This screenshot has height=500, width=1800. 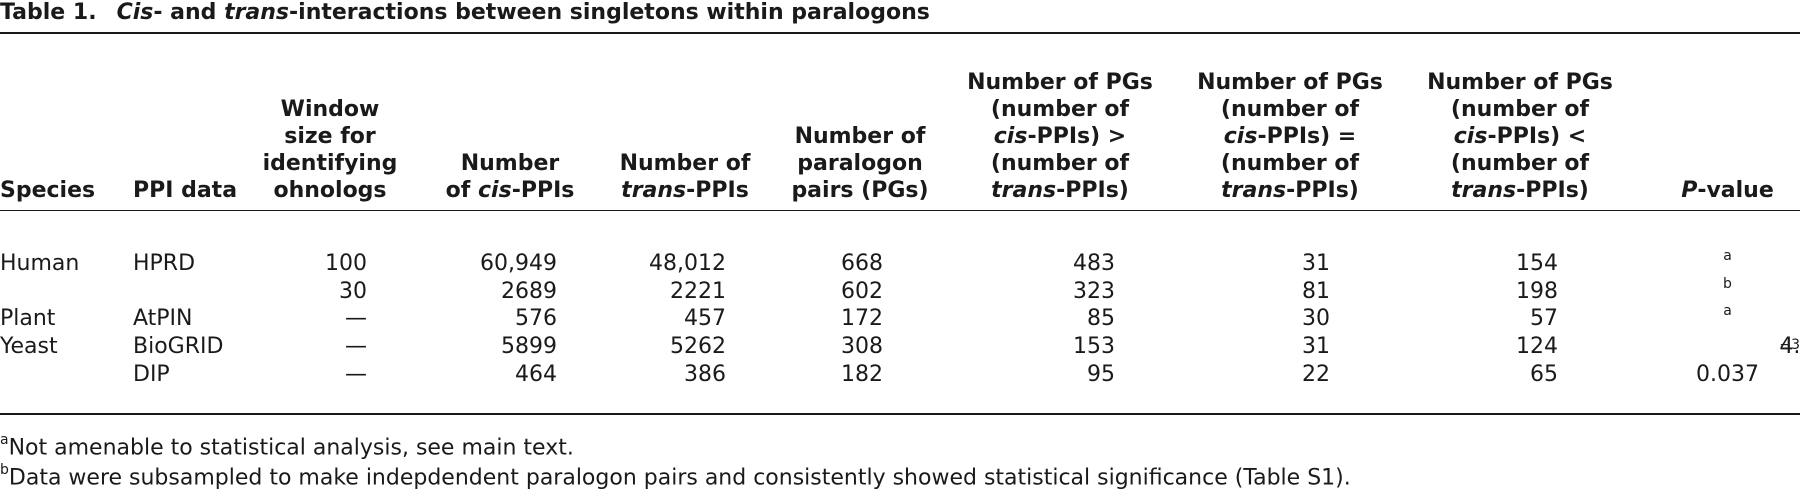 What do you see at coordinates (862, 291) in the screenshot?
I see `cell-paralogon-pairs: 602` at bounding box center [862, 291].